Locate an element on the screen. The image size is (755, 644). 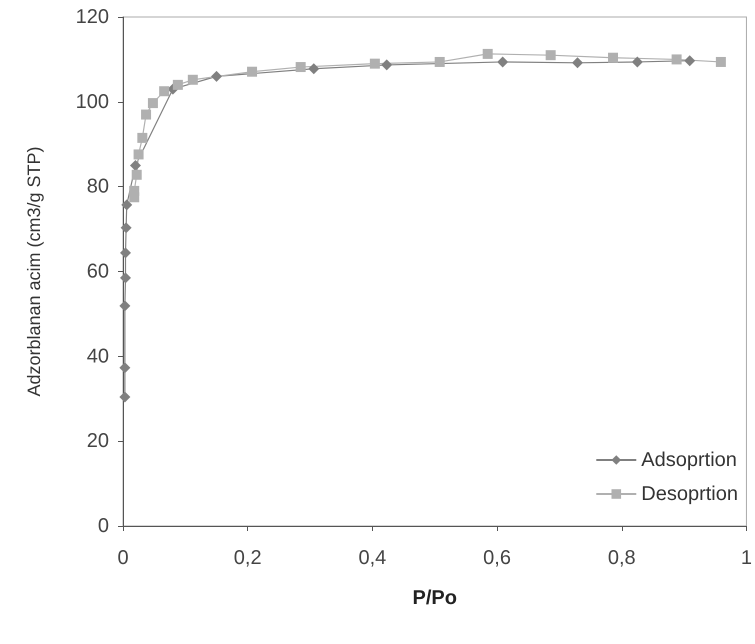
y-tick-label: 20 is located at coordinates (97, 441).